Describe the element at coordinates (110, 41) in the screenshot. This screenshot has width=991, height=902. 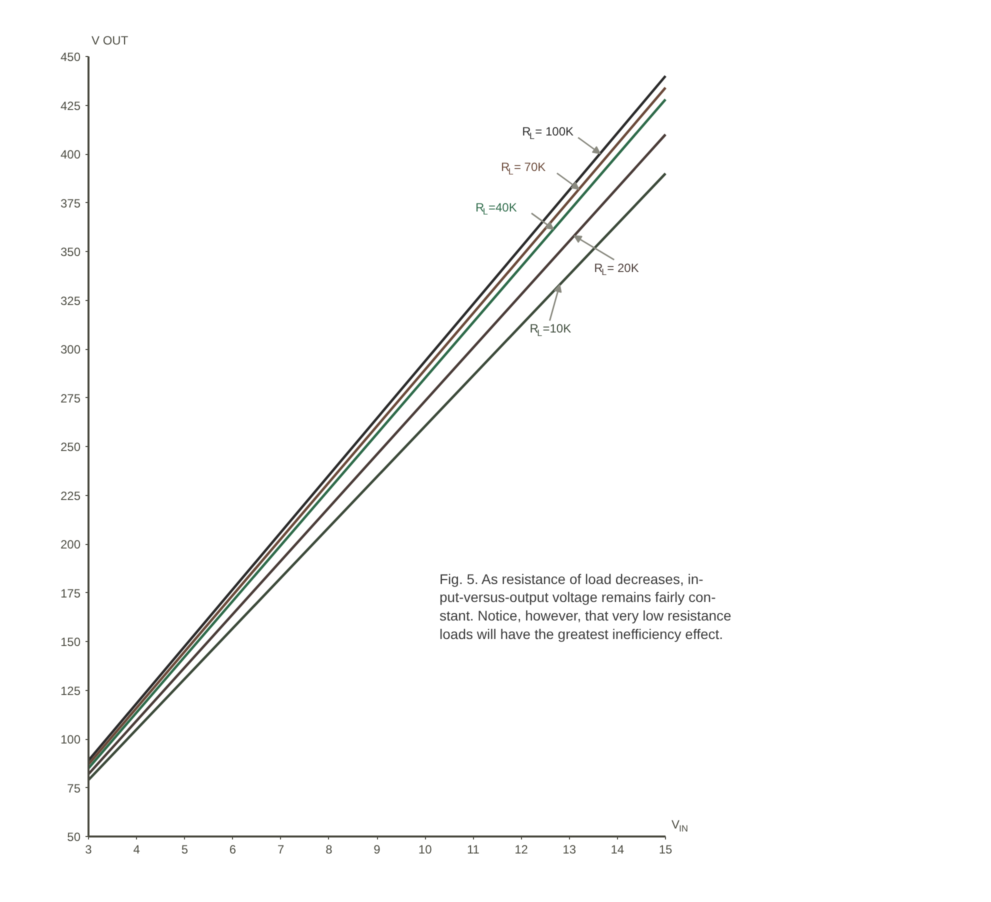
I see `y-axis-title: V OUT` at that location.